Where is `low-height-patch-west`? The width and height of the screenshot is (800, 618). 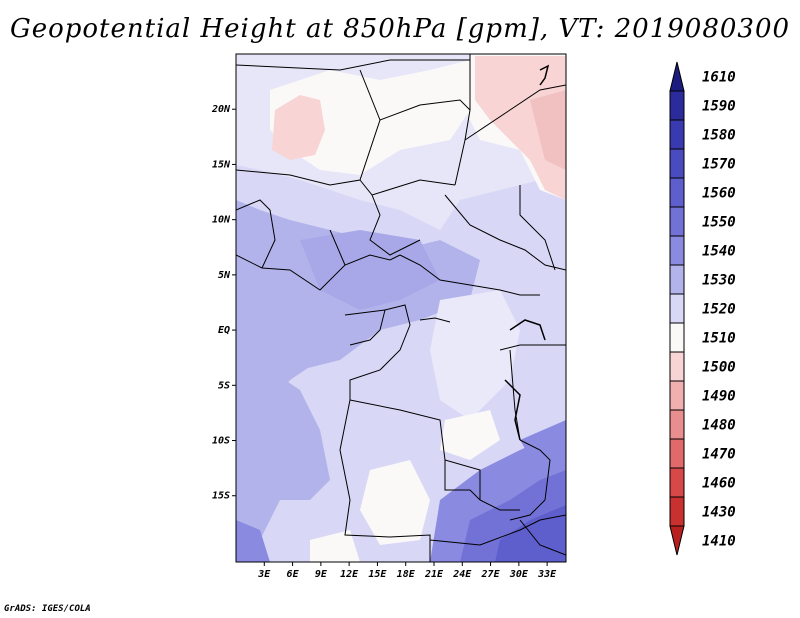 low-height-patch-west is located at coordinates (298, 127).